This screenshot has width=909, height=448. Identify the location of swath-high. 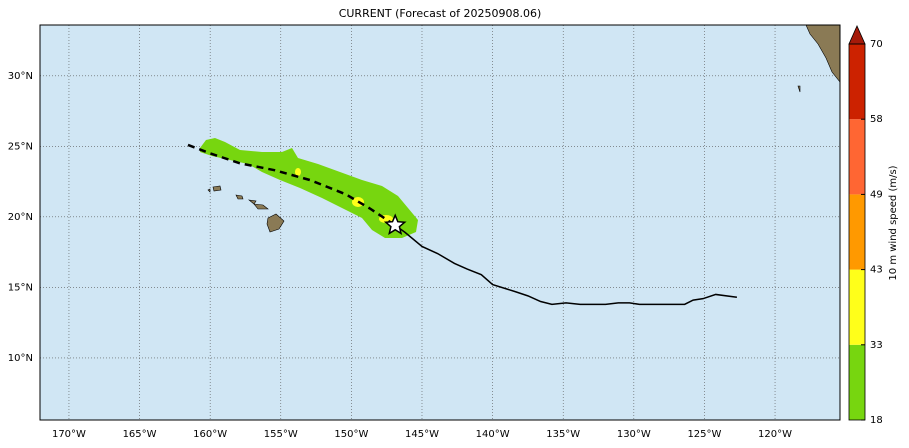
(298, 172).